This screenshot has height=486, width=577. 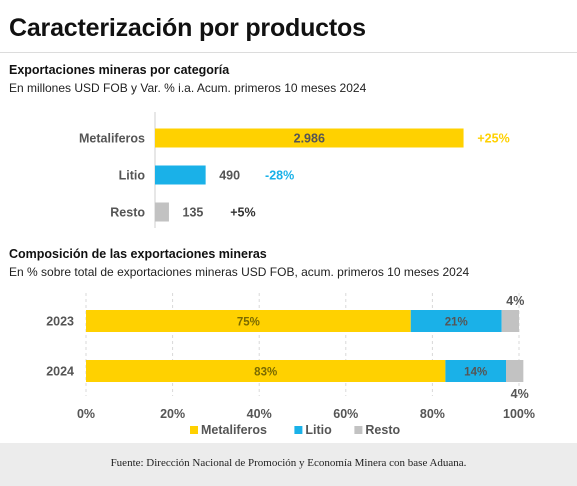 What do you see at coordinates (493, 139) in the screenshot?
I see `variation-label-metaliferos: +25%` at bounding box center [493, 139].